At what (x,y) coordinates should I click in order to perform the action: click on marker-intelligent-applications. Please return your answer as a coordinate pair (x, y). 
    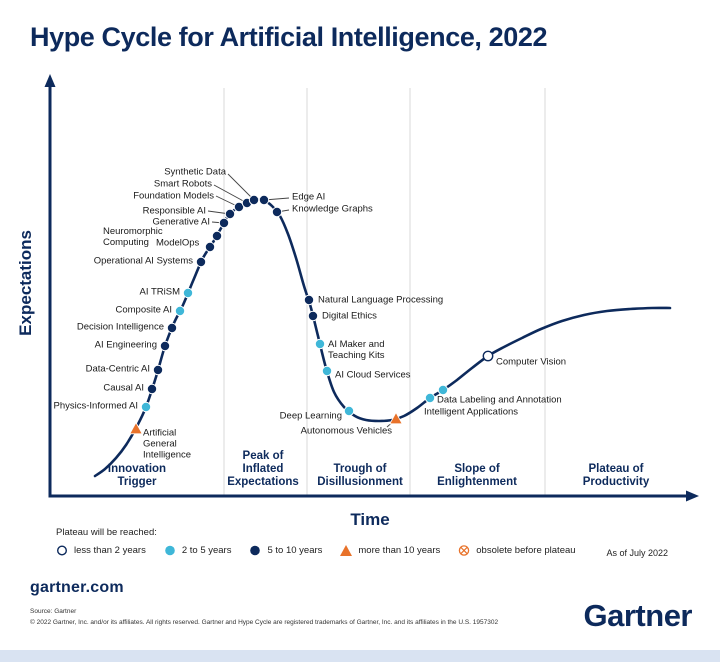
    Looking at the image, I should click on (430, 398).